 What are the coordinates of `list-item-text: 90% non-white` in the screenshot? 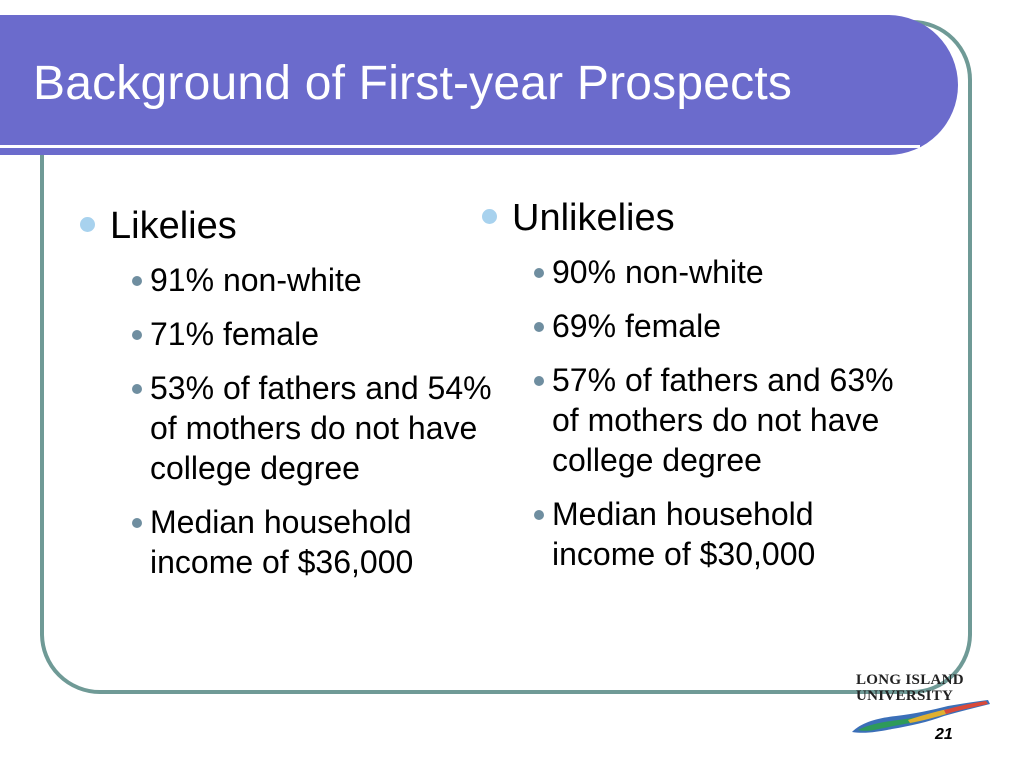 It's located at (658, 272).